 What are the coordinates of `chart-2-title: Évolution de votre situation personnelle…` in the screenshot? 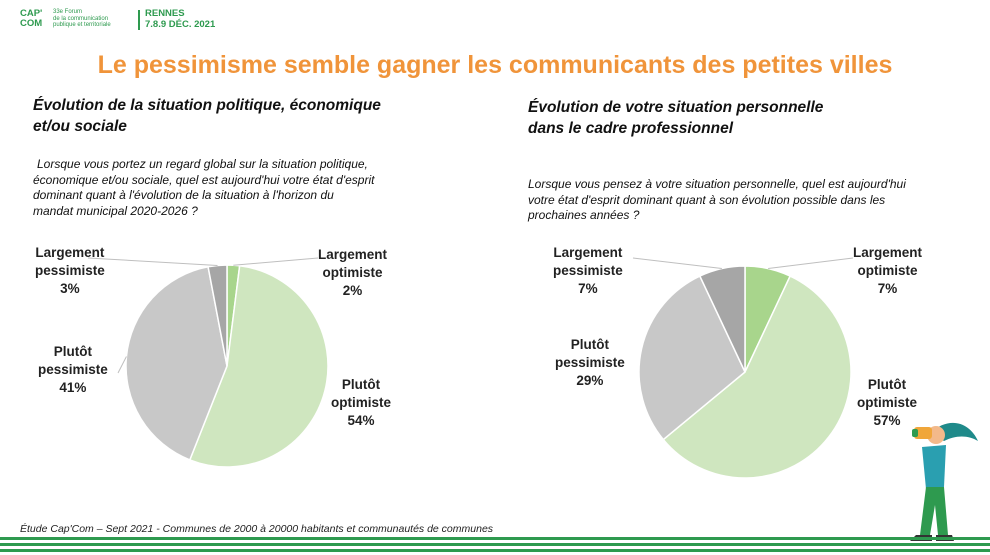 It's located at (676, 118).